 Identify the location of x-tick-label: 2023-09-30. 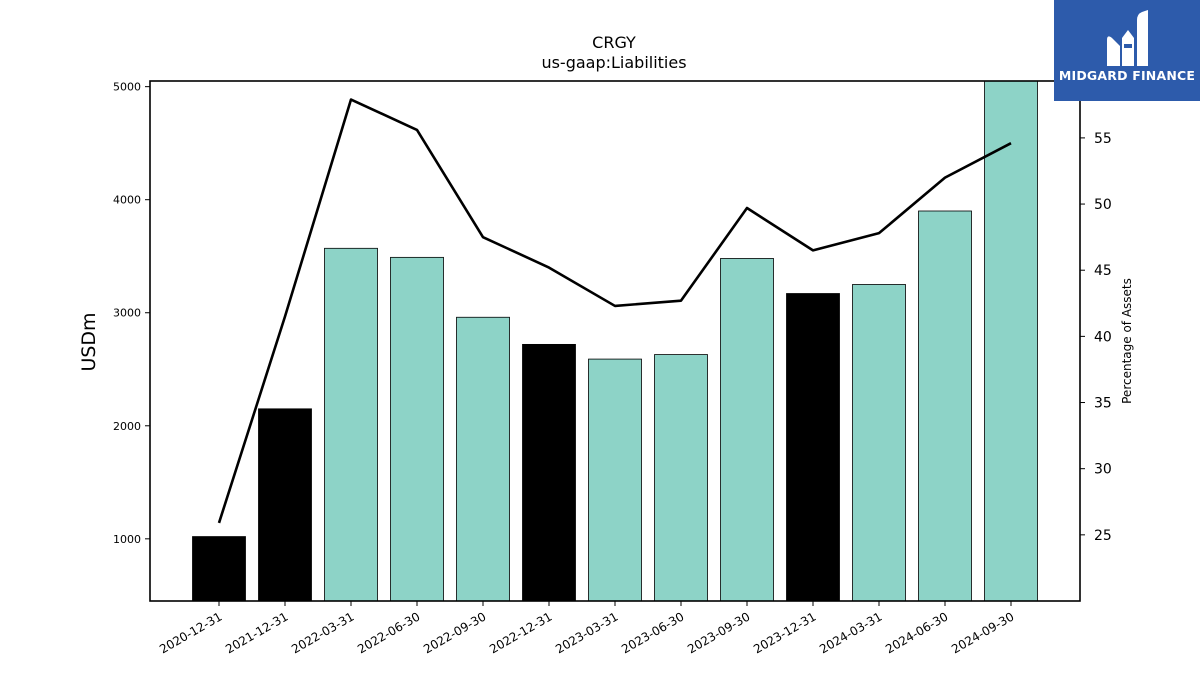
(718, 632).